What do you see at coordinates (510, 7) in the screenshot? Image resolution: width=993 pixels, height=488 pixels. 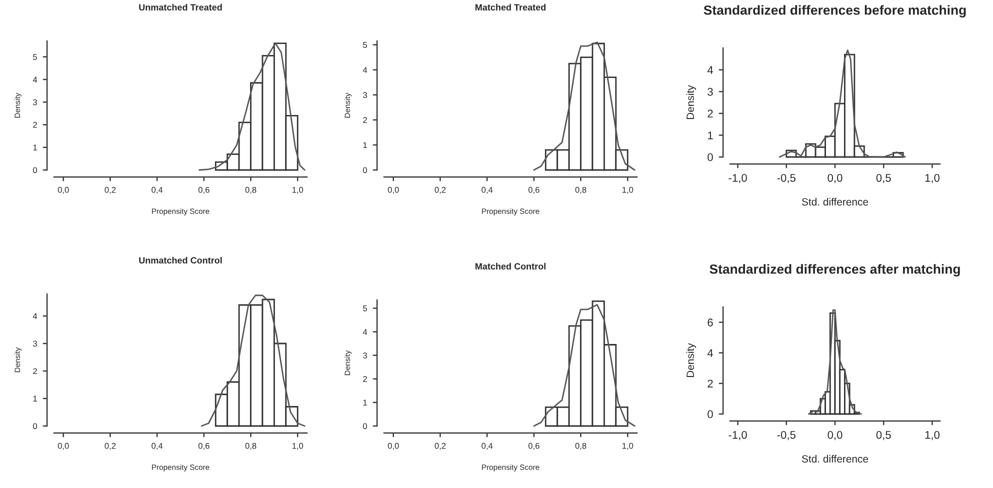 I see `chart-title: Matched Treated` at bounding box center [510, 7].